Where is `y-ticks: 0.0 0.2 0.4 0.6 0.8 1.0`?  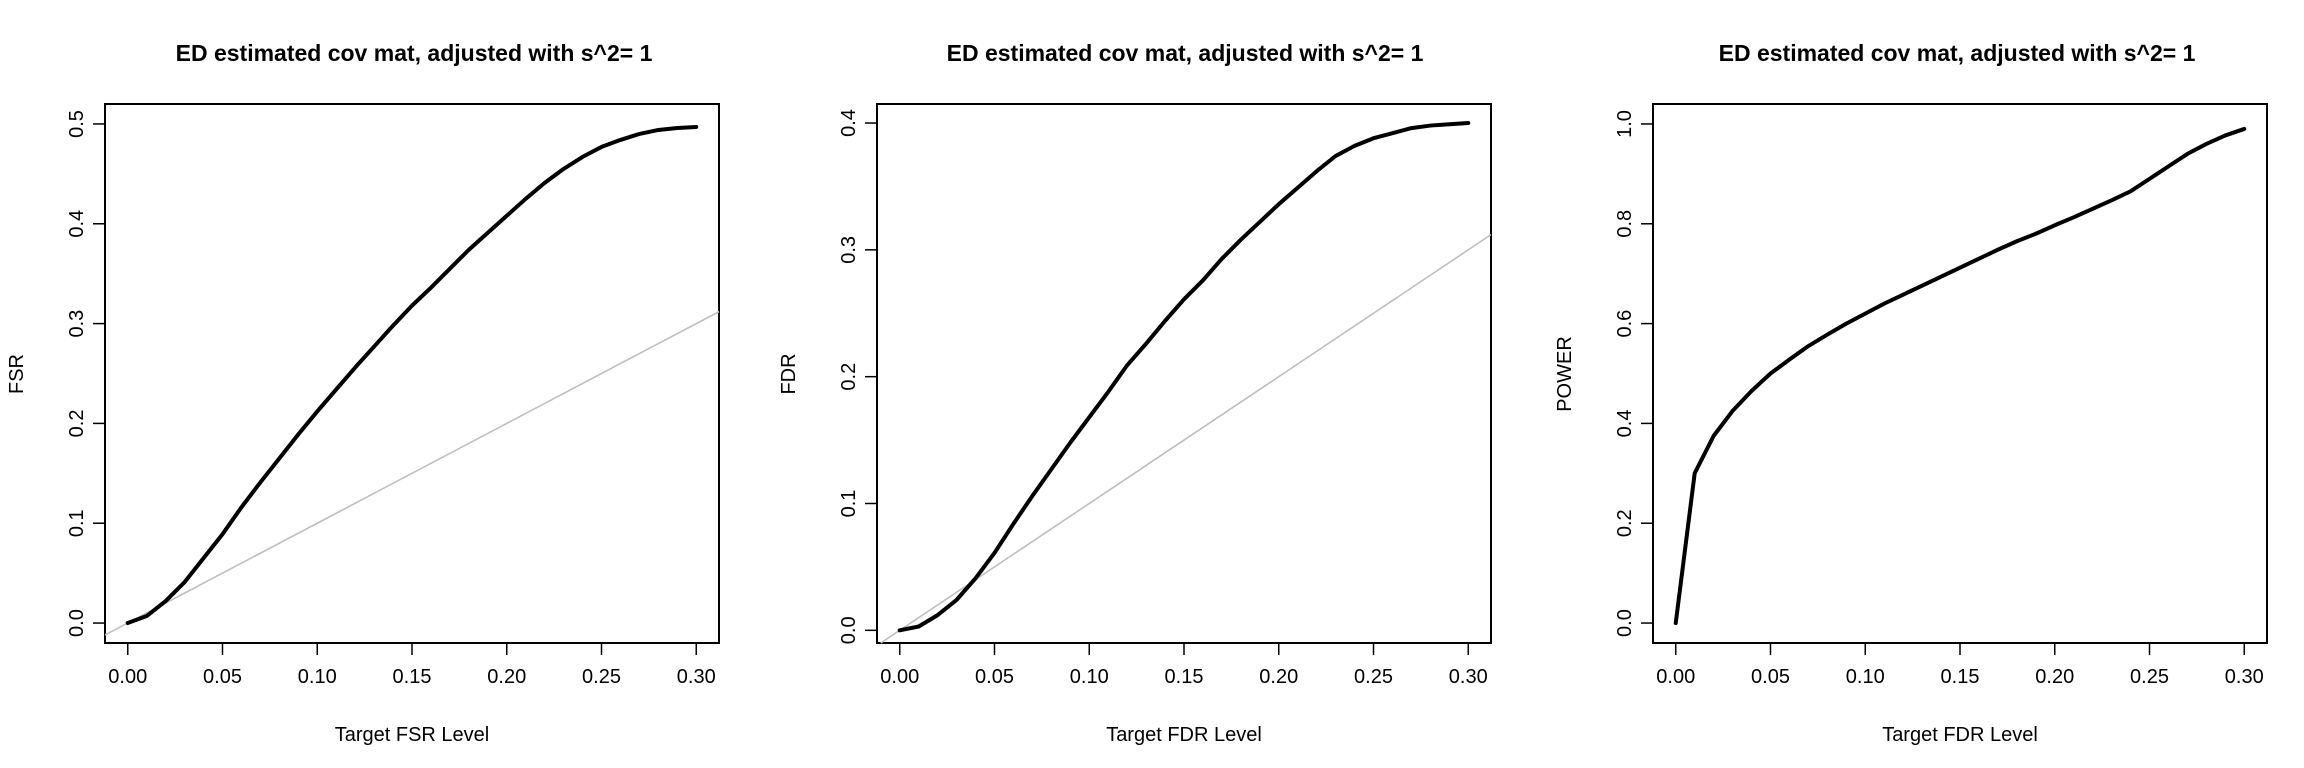 y-ticks: 0.0 0.2 0.4 0.6 0.8 1.0 is located at coordinates (1633, 373).